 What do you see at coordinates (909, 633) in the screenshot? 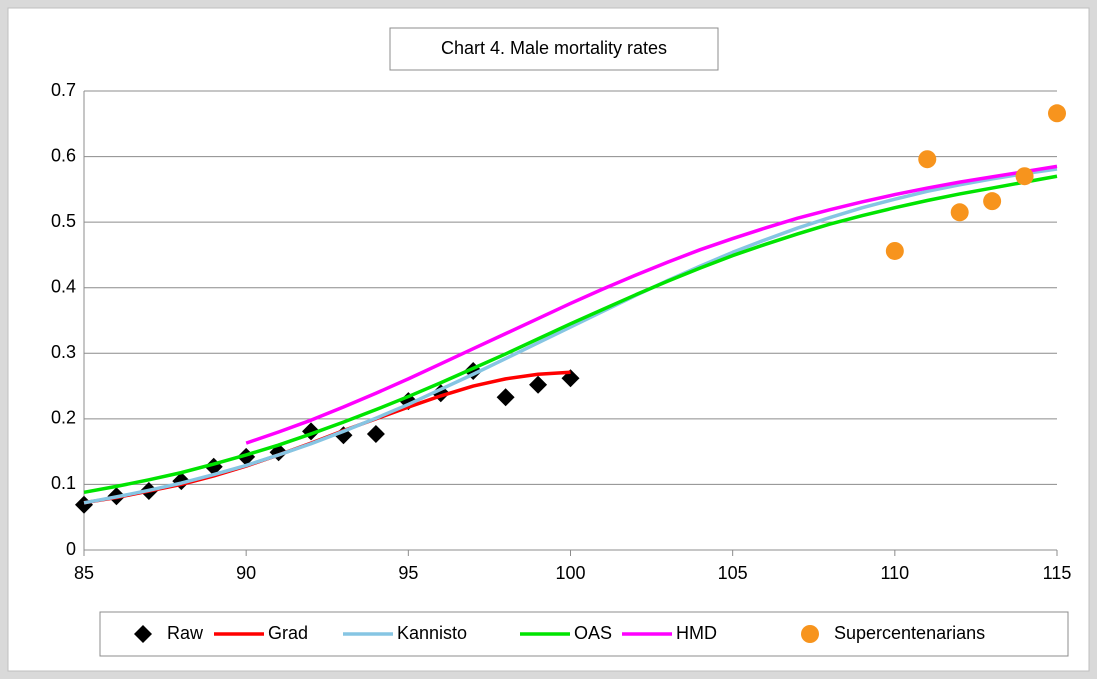
I see `legend-label: Supercentenarians` at bounding box center [909, 633].